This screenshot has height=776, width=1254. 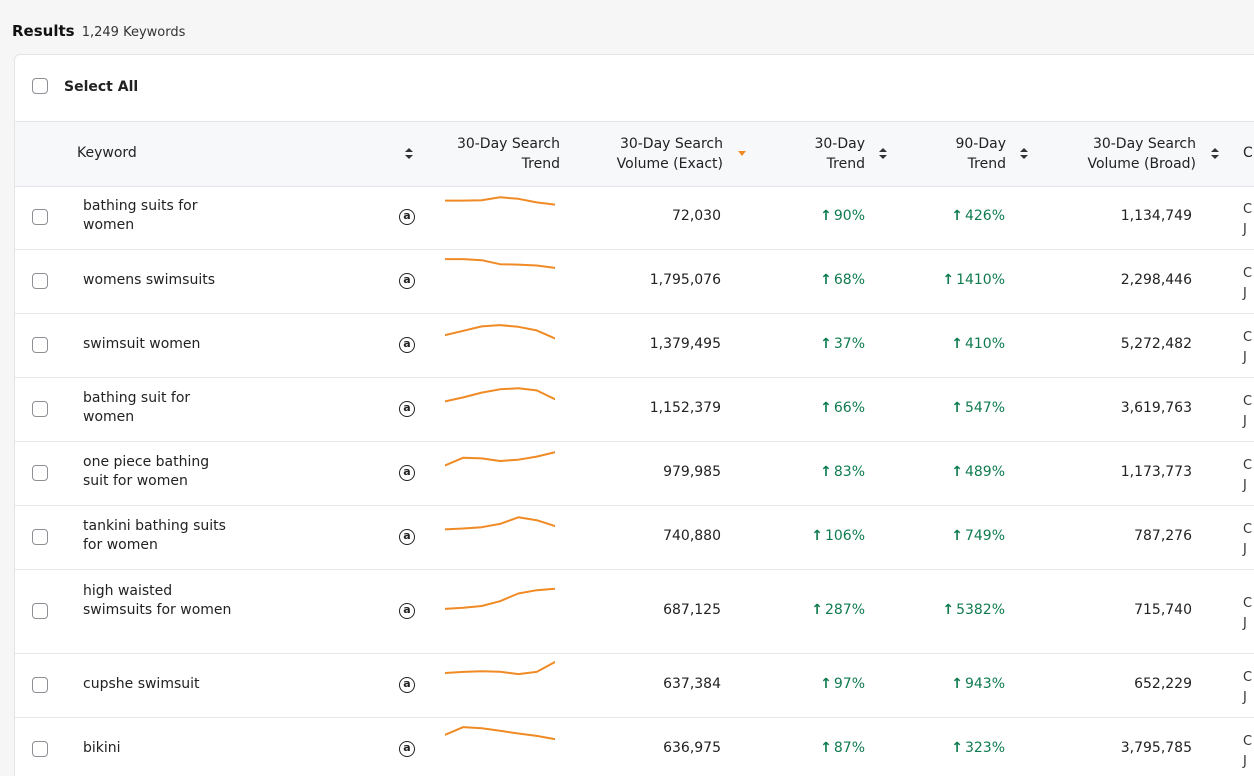 What do you see at coordinates (692, 536) in the screenshot?
I see `volume-exact-cell: 740,880` at bounding box center [692, 536].